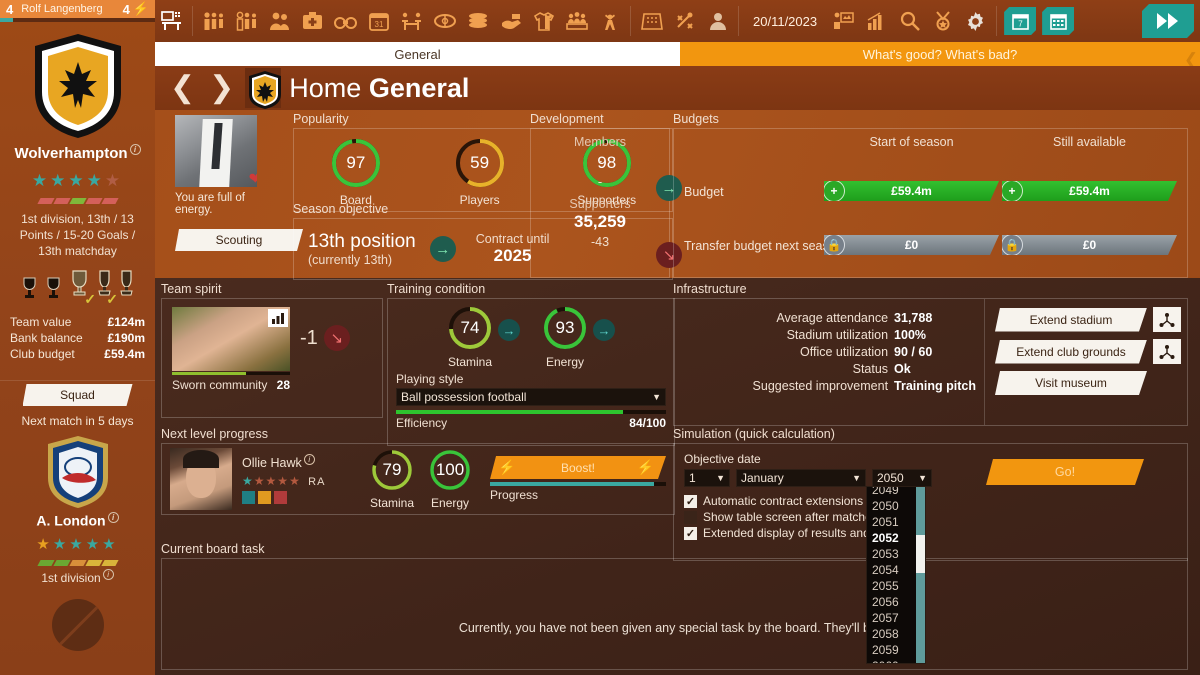  I want to click on fast-forward-button, so click(1168, 21).